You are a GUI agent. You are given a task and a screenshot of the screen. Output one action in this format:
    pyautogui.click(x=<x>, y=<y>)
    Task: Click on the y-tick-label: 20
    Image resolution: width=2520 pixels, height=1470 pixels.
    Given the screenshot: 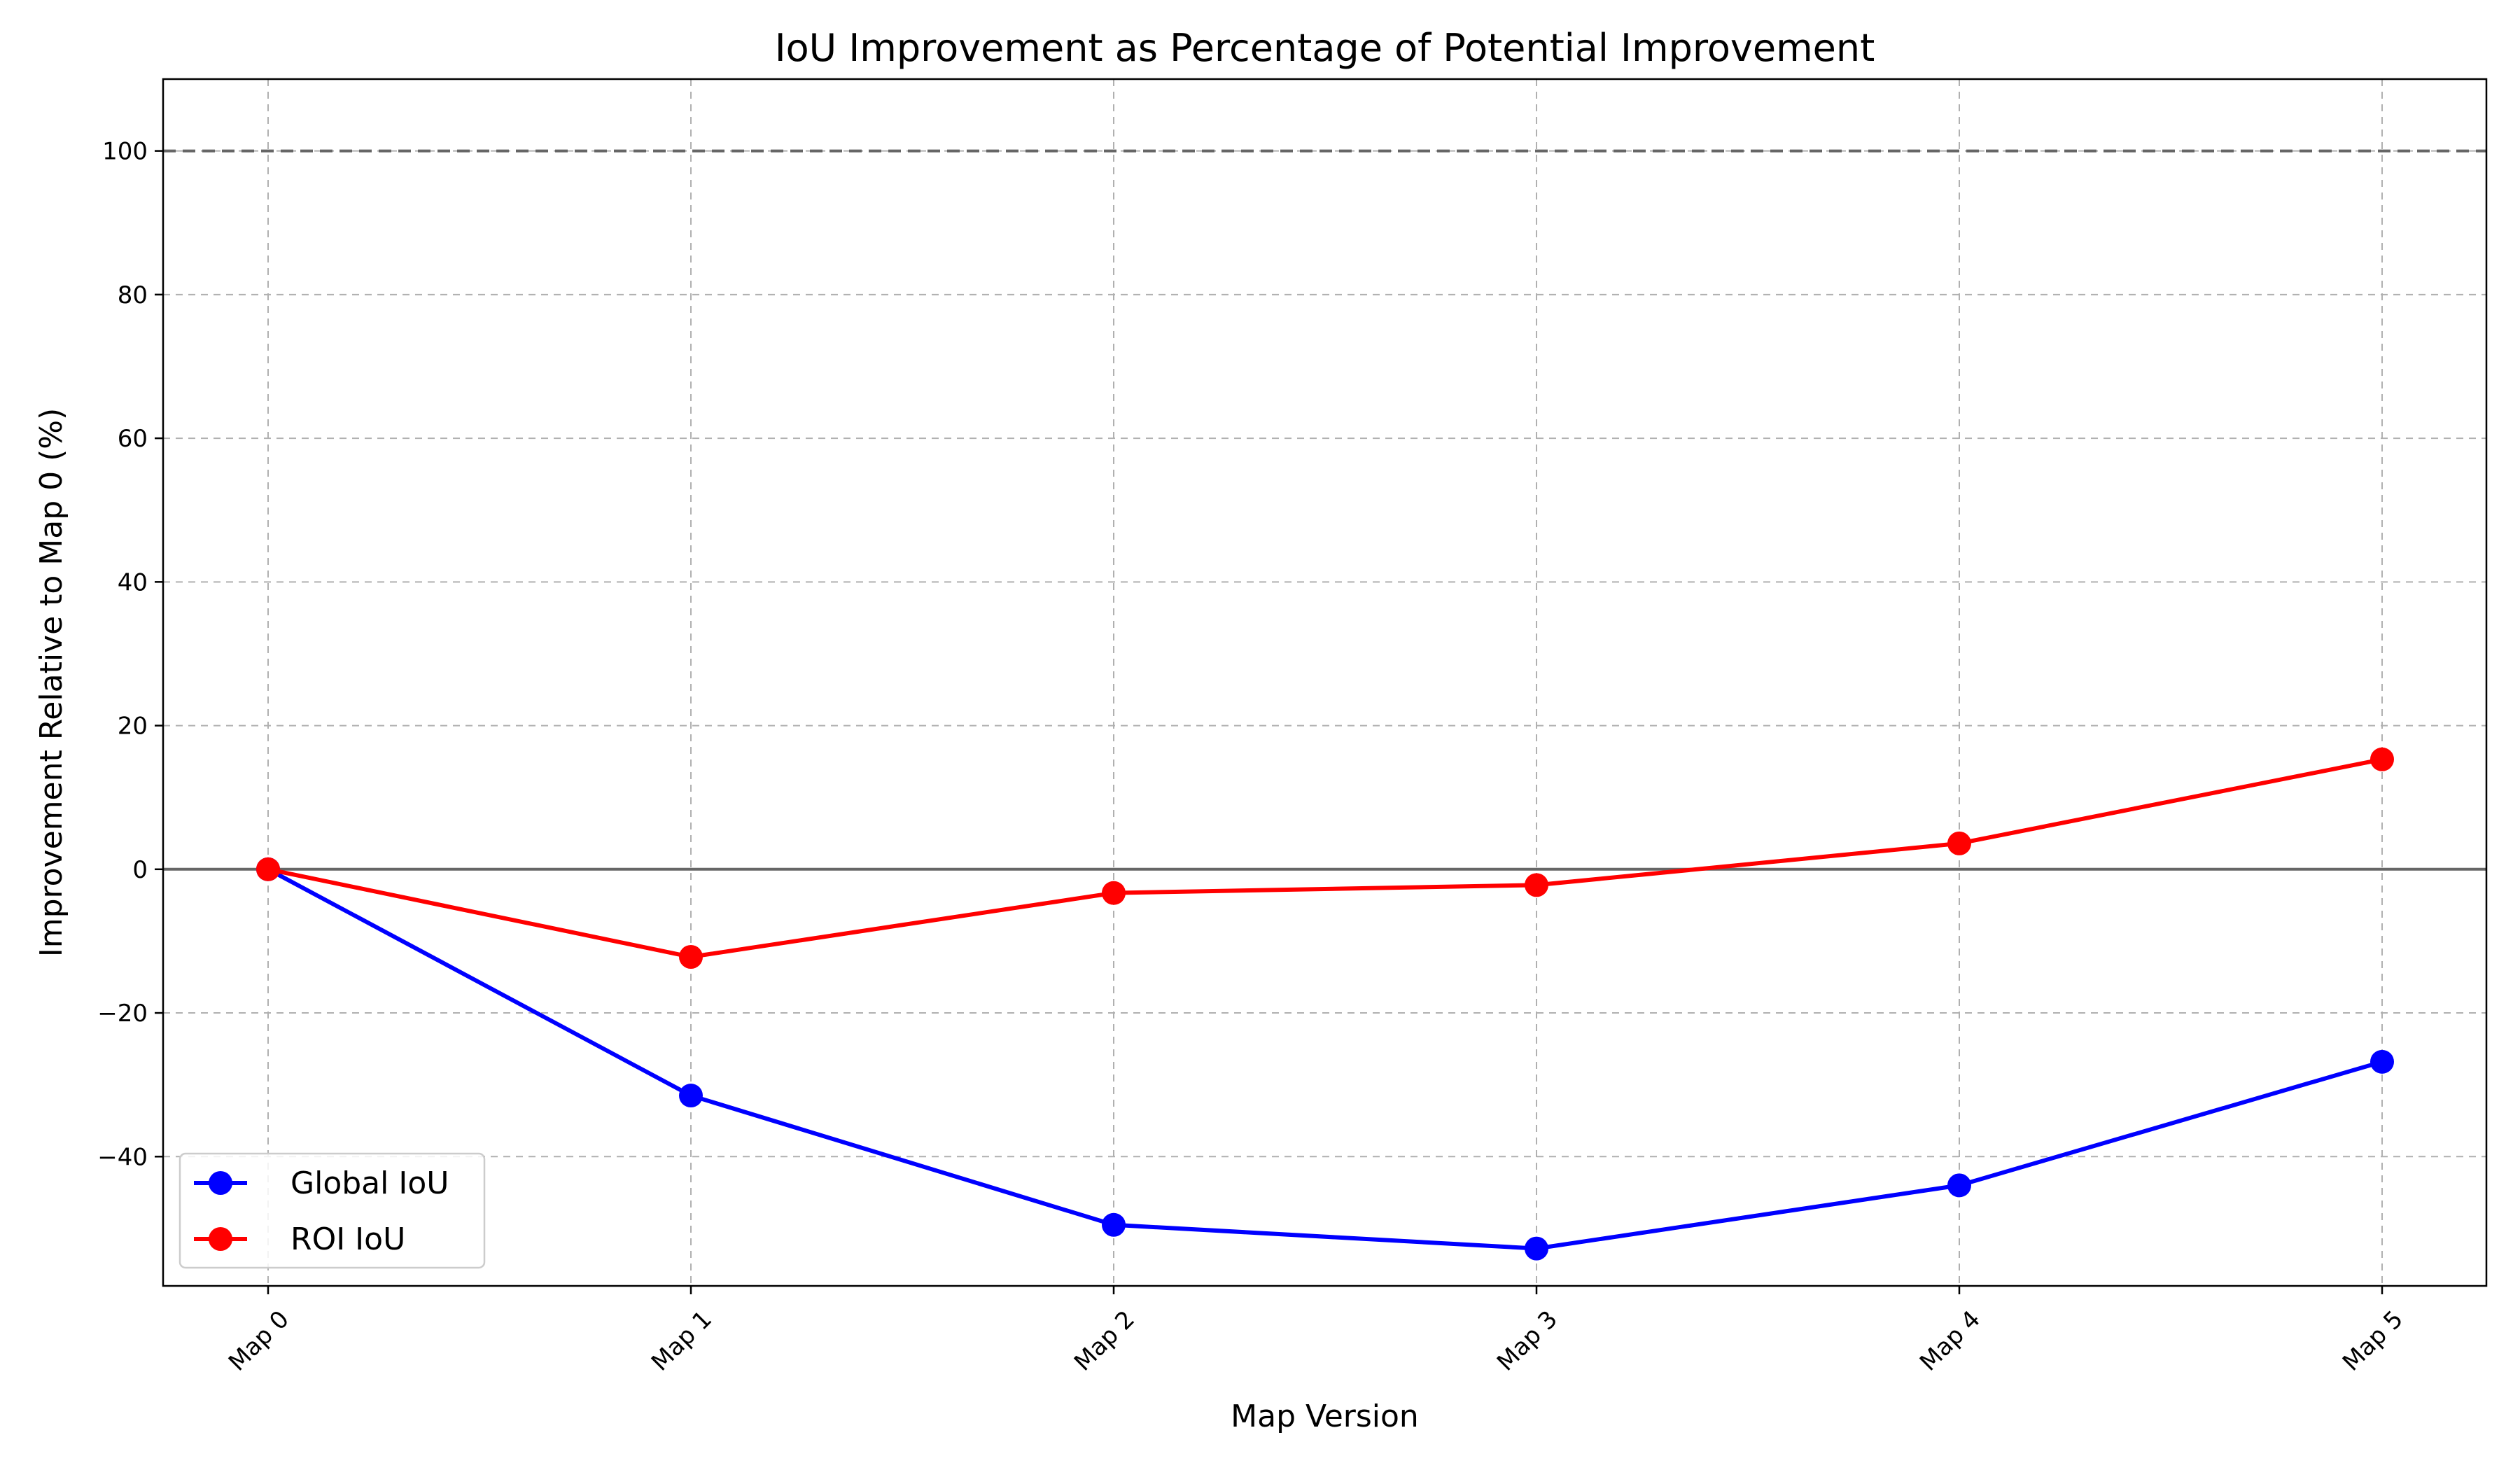 What is the action you would take?
    pyautogui.click(x=133, y=727)
    